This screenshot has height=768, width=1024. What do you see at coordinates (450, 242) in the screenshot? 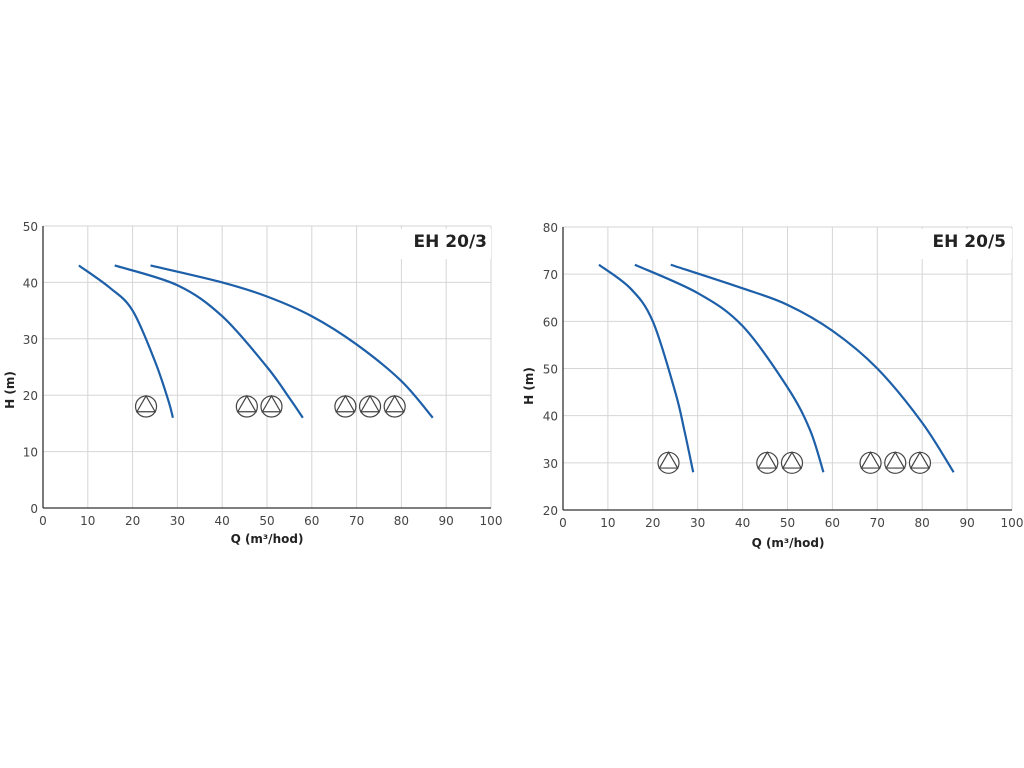
I see `chart-title: EH 20/3` at bounding box center [450, 242].